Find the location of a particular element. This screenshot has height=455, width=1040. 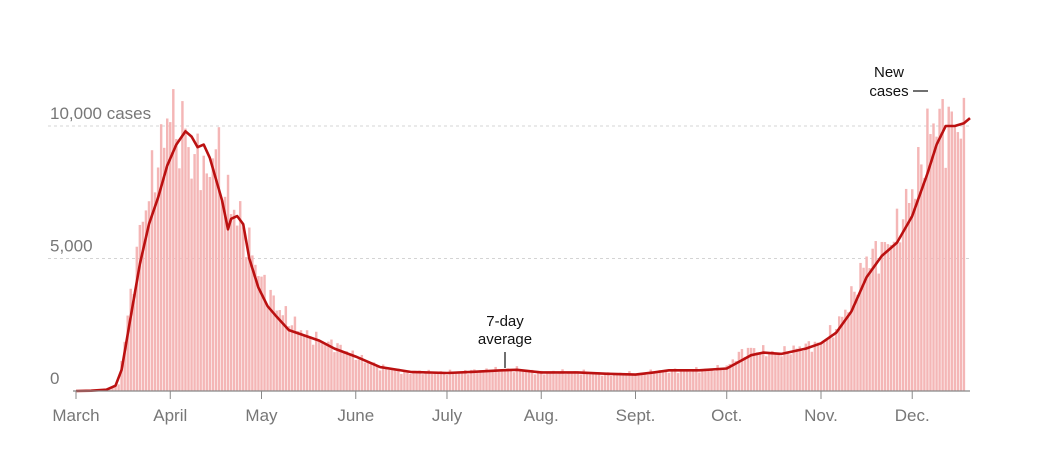

x-tick-label: Nov. is located at coordinates (821, 415).